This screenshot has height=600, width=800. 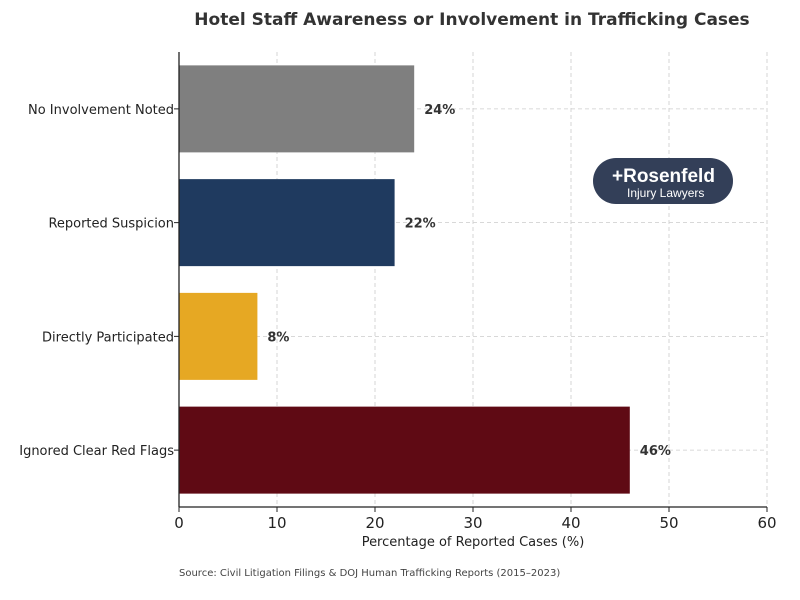 I want to click on data-label: 24%, so click(x=439, y=110).